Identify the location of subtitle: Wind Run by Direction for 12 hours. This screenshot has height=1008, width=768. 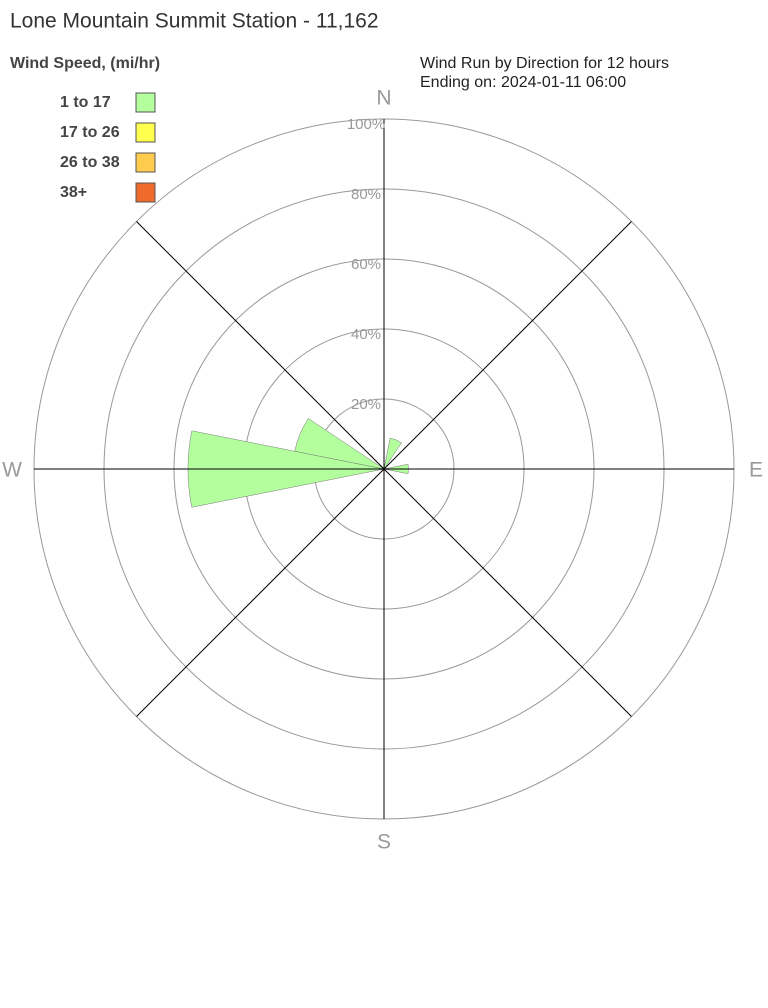
(544, 63).